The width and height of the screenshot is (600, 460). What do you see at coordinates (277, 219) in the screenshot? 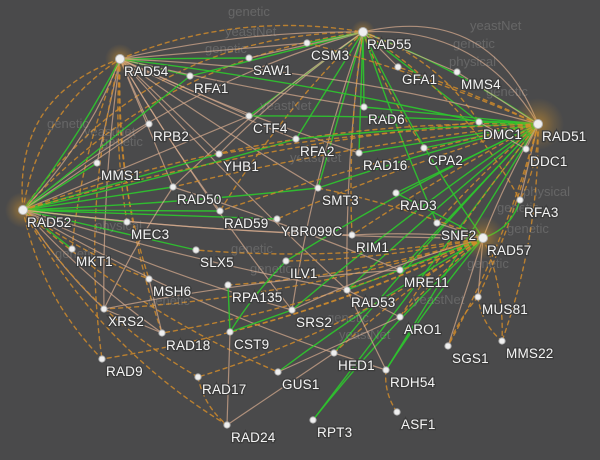
I see `node-dot-YBR099C` at bounding box center [277, 219].